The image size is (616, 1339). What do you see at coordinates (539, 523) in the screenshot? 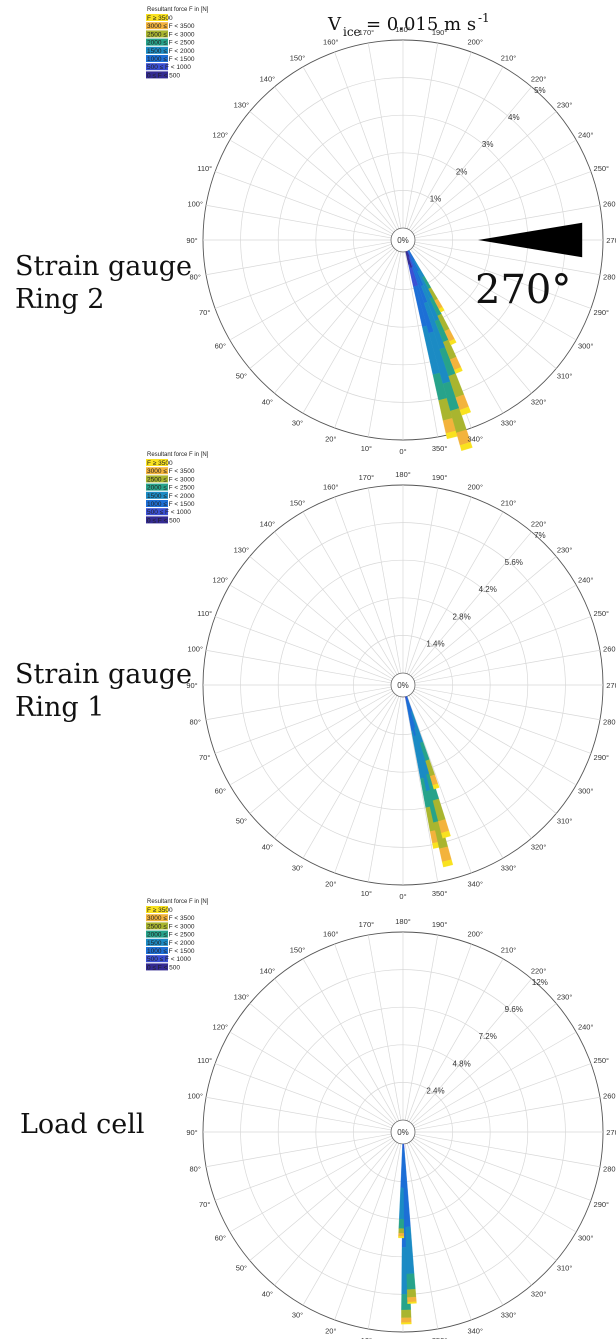
I see `angle-tick-label: 220°` at bounding box center [539, 523].